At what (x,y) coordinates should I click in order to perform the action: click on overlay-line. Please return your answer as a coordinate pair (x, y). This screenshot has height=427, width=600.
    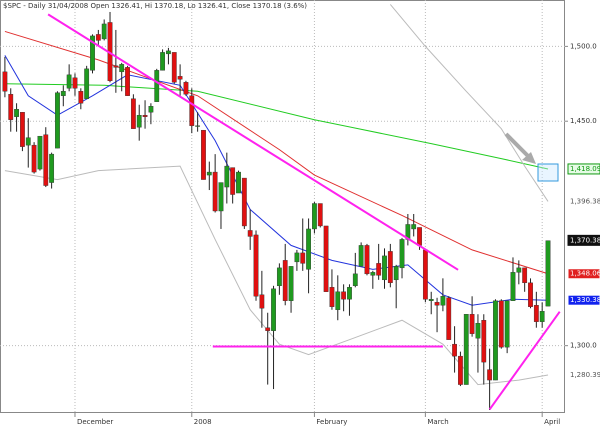
    Looking at the image, I should click on (469, 103).